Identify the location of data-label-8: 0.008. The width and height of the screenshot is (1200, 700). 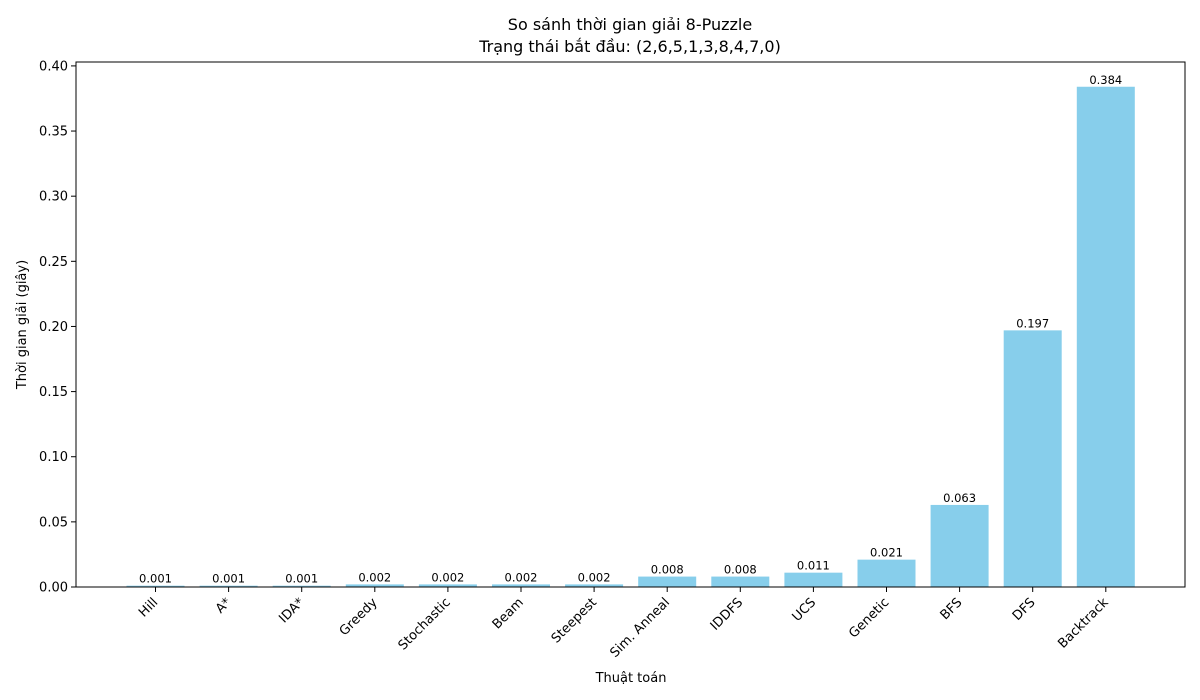
(740, 570).